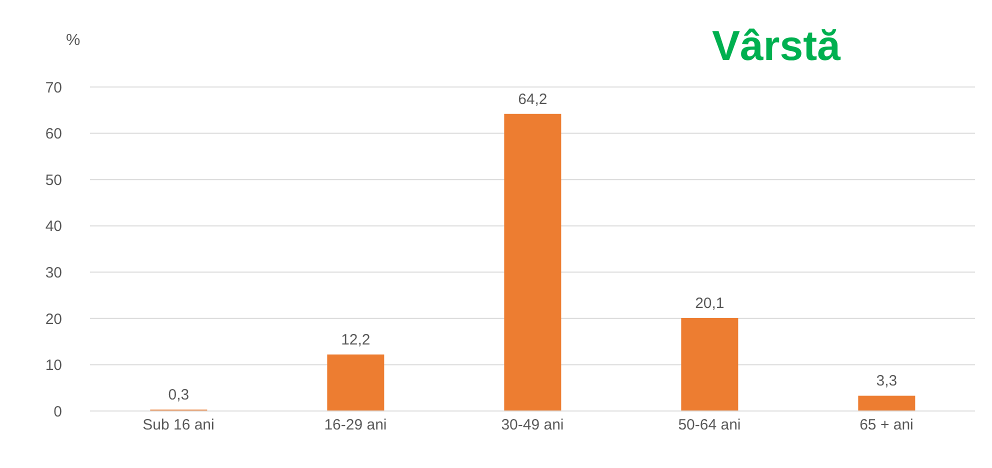 This screenshot has width=992, height=468. Describe the element at coordinates (887, 381) in the screenshot. I see `data-label: 3,3` at that location.